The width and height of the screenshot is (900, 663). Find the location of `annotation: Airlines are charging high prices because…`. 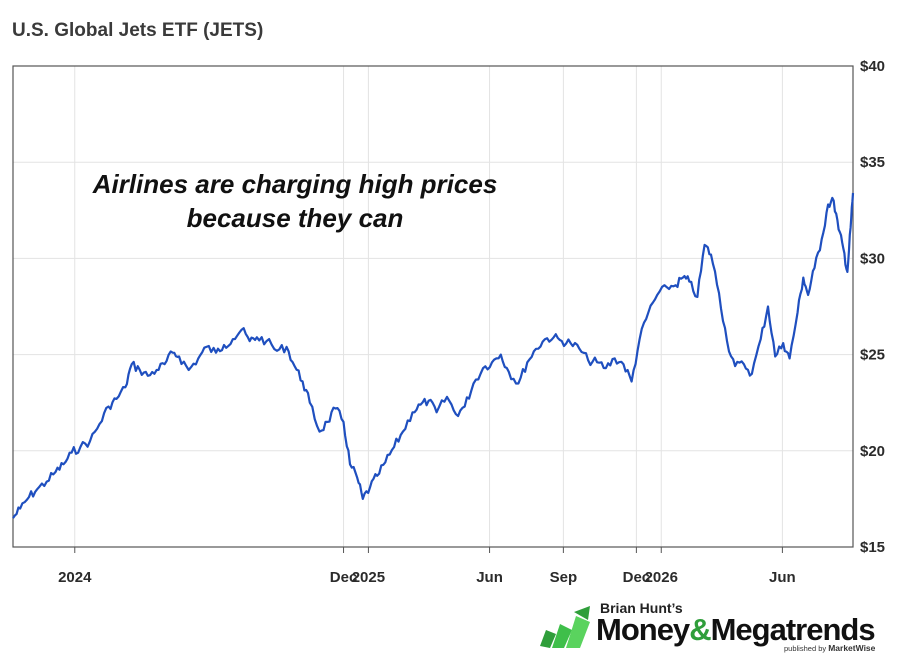

annotation: Airlines are charging high prices because… is located at coordinates (295, 201).